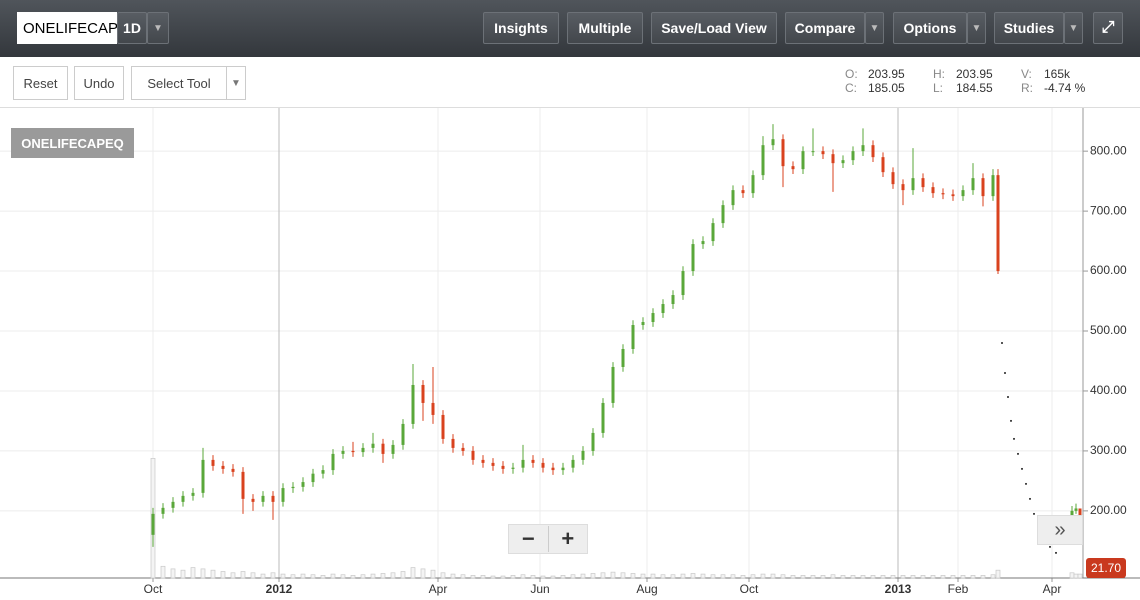  What do you see at coordinates (158, 28) in the screenshot?
I see `interval-dropdown: ▼` at bounding box center [158, 28].